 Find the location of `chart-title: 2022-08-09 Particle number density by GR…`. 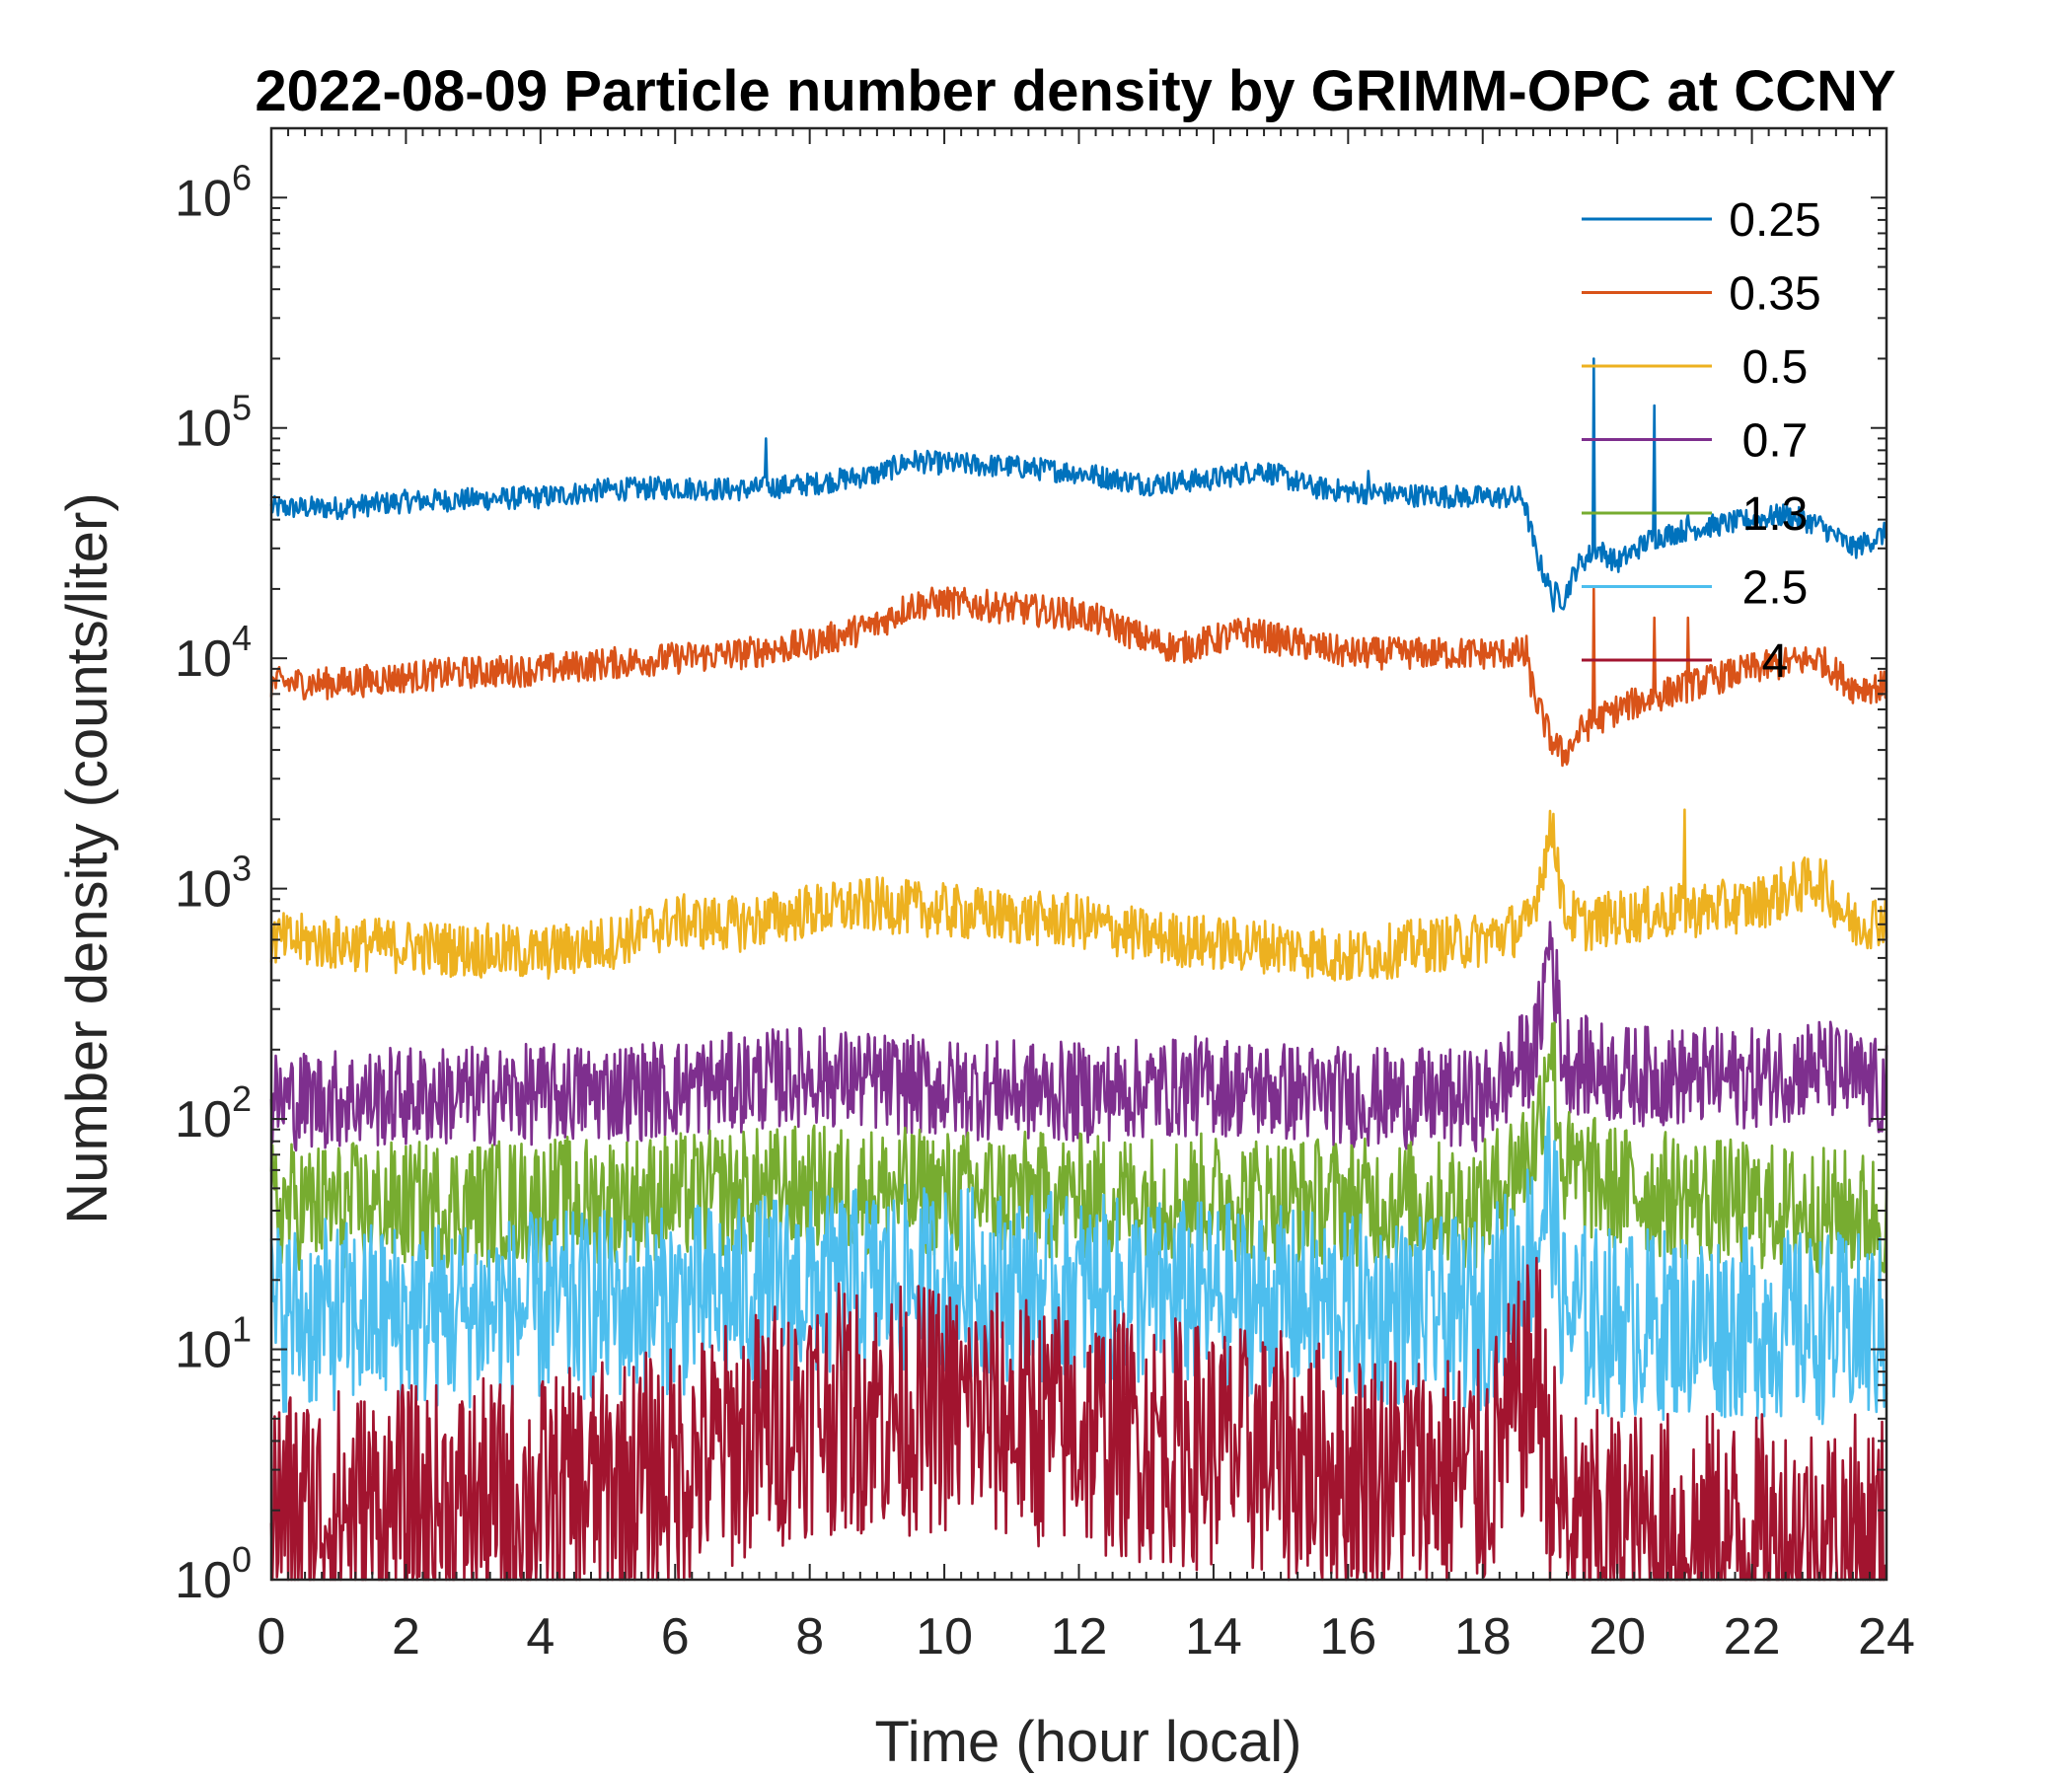

chart-title: 2022-08-09 Particle number density by GR… is located at coordinates (1075, 91).